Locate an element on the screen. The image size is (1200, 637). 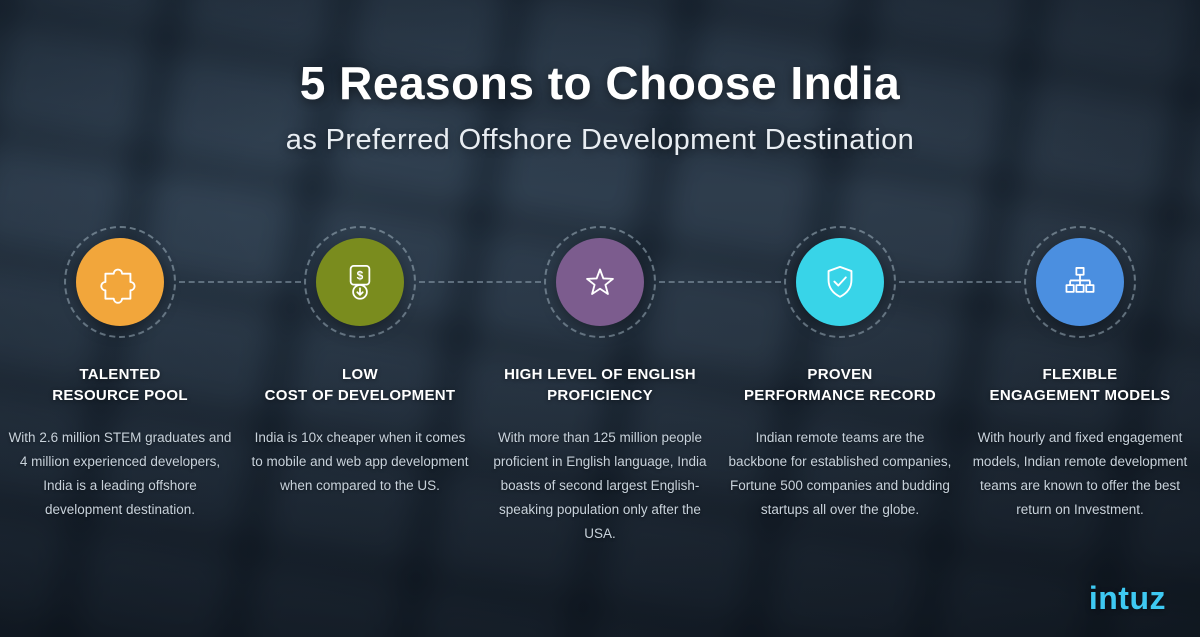
reason-title: TALENTED RESOURCE POOL is located at coordinates (120, 385).